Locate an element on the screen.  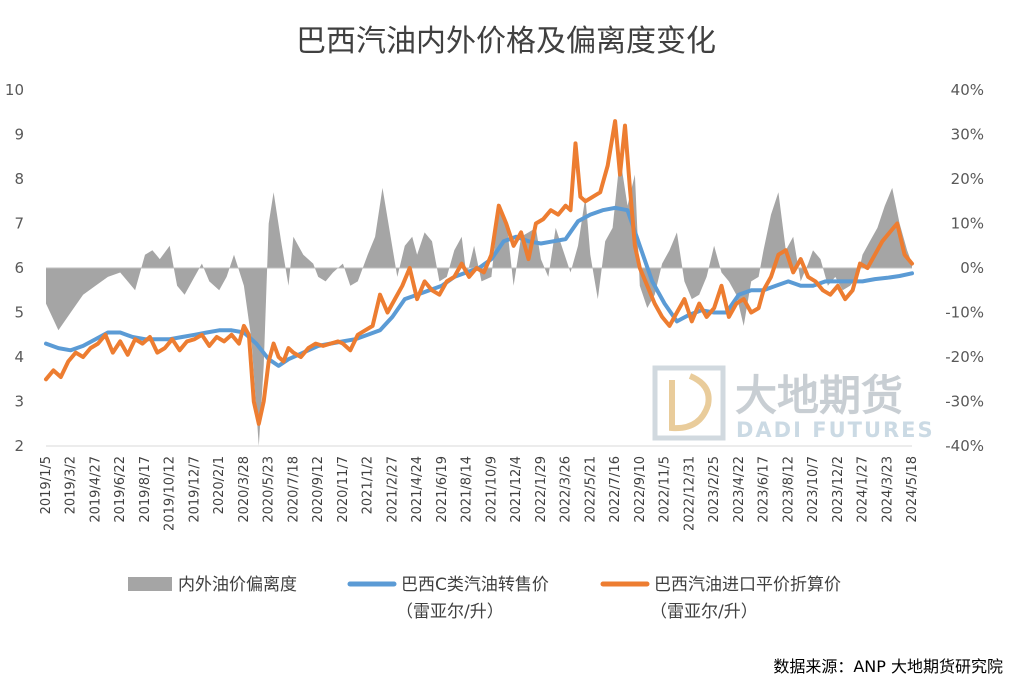
right-axis: -40% -30% -20% -10% 0% 10% 20% 30% 40% is located at coordinates (964, 268).